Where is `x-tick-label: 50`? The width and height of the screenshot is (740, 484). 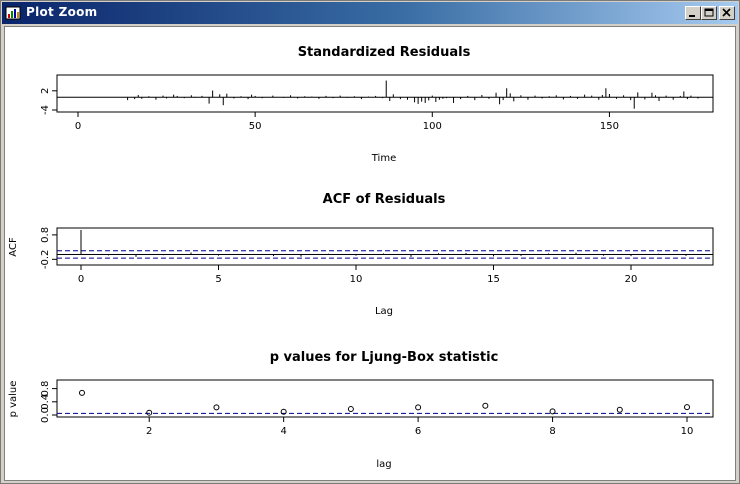
x-tick-label: 50 is located at coordinates (255, 126).